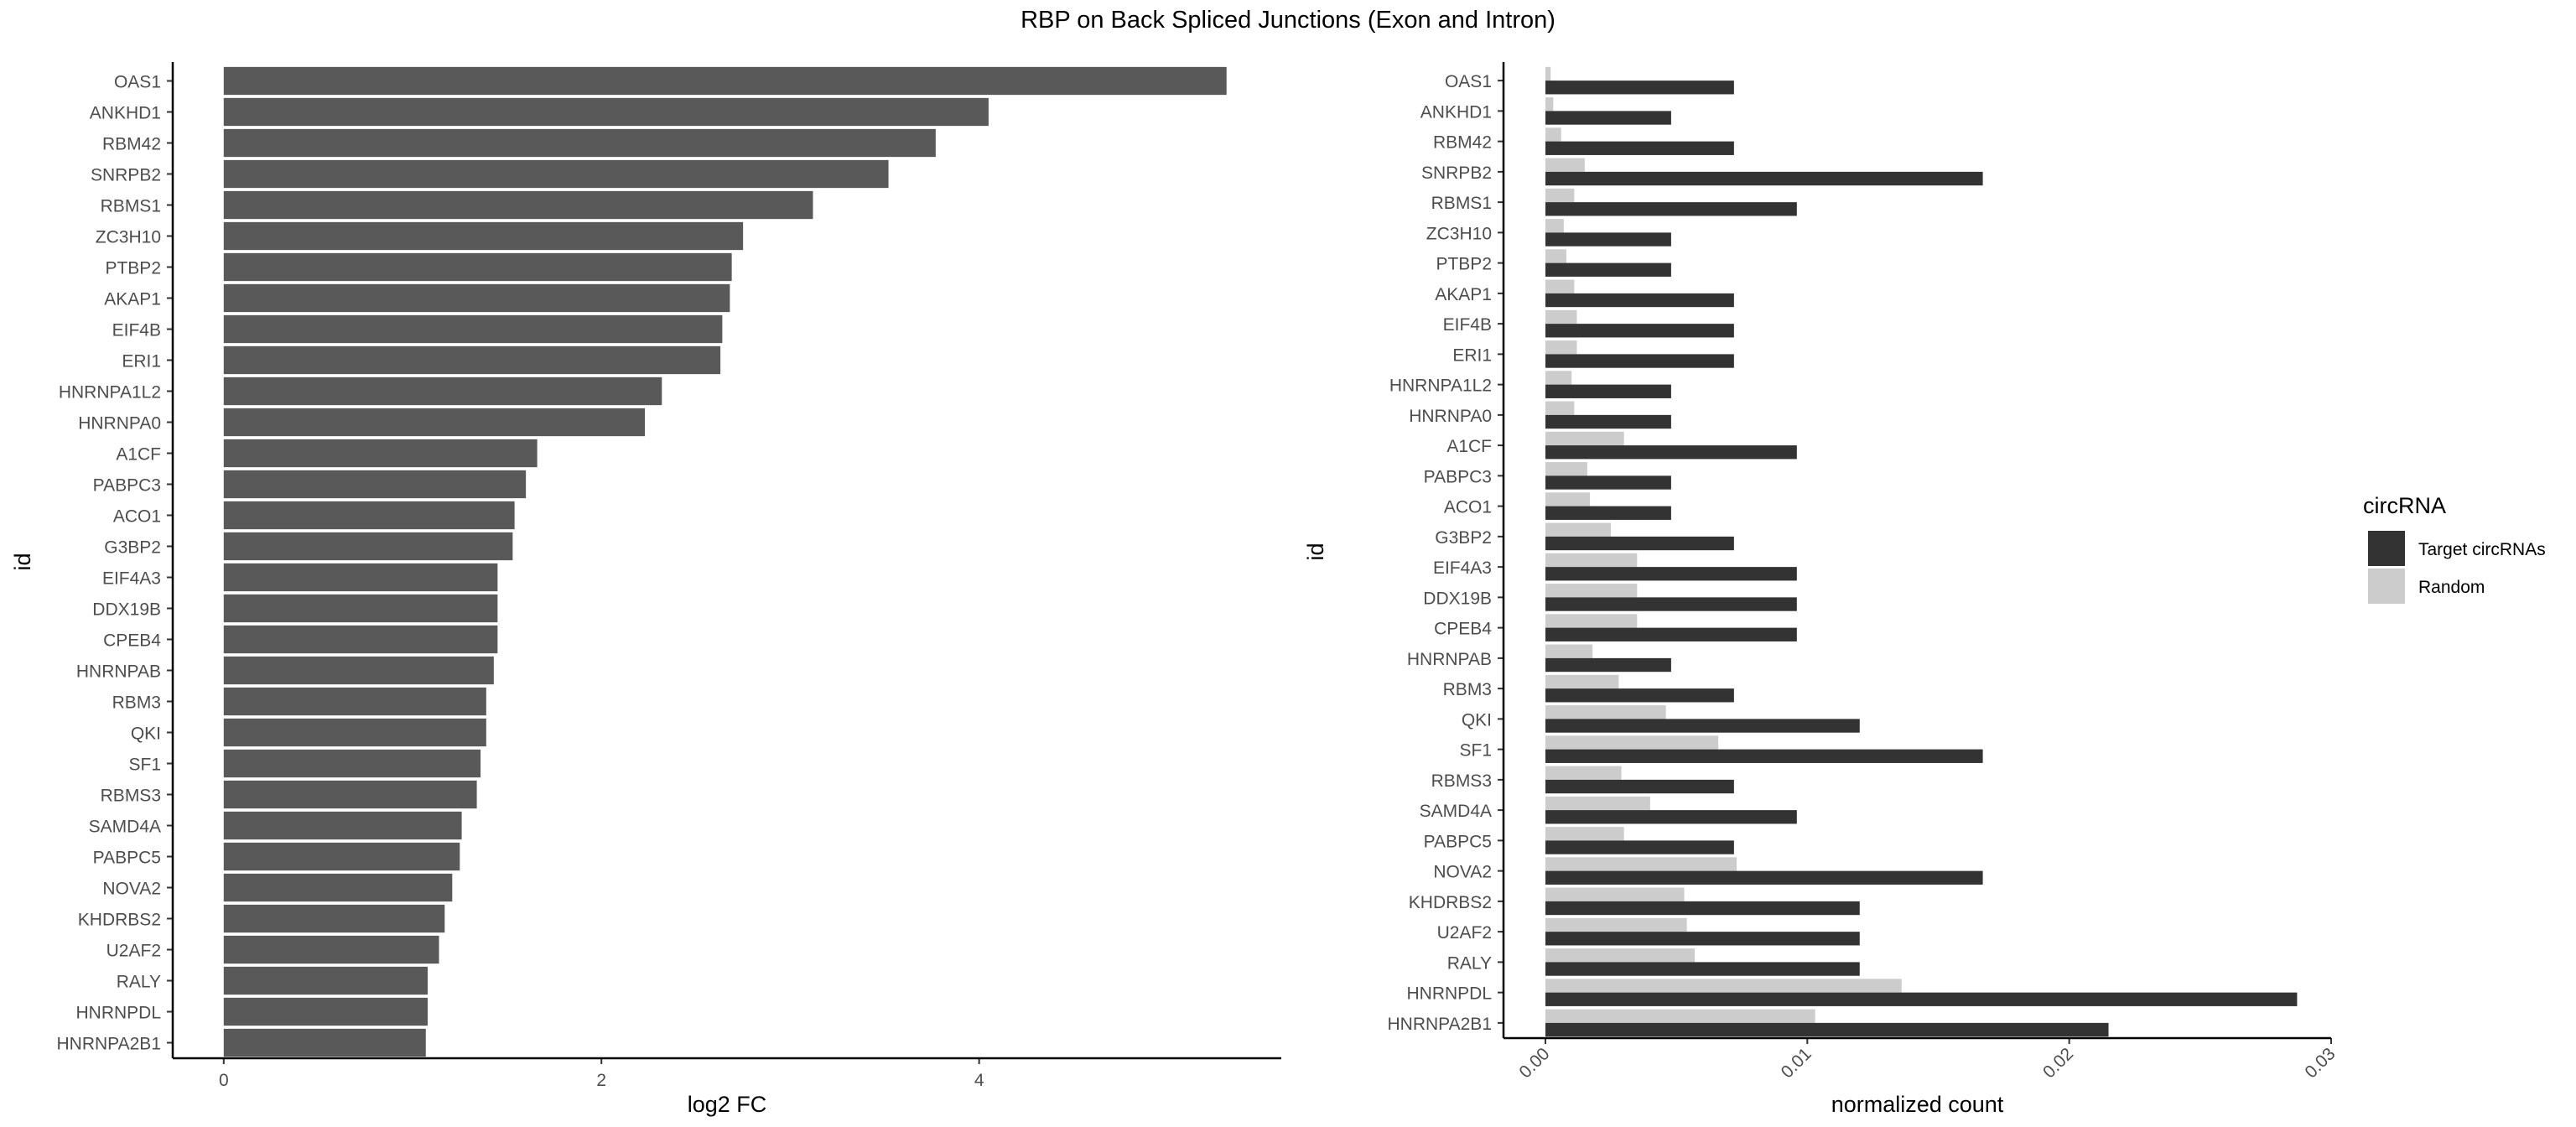  I want to click on target-bar-rbms3, so click(1639, 786).